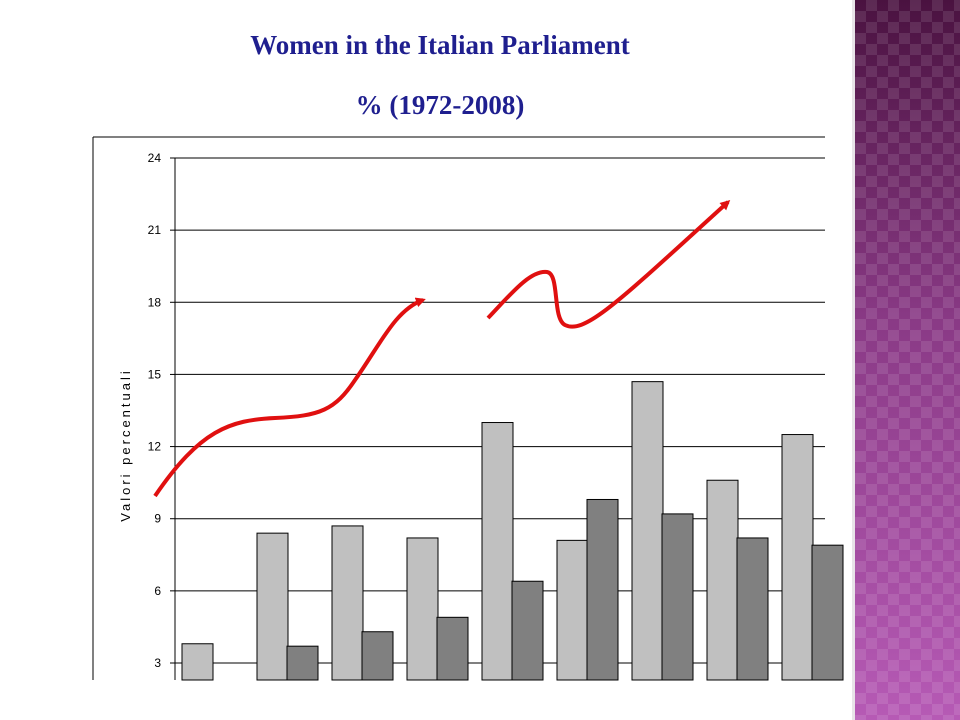  I want to click on y-tick-label: 6, so click(157, 591).